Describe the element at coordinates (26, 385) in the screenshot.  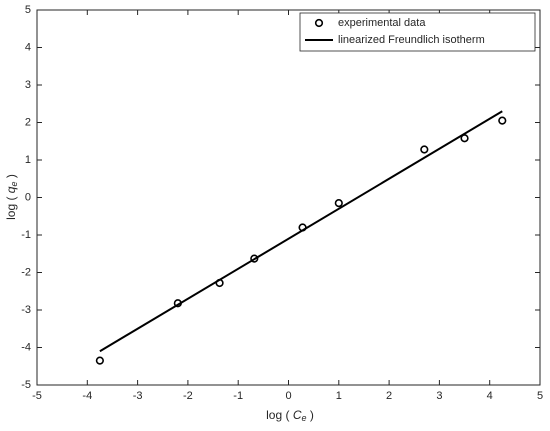
I see `y-tick-label: -5` at that location.